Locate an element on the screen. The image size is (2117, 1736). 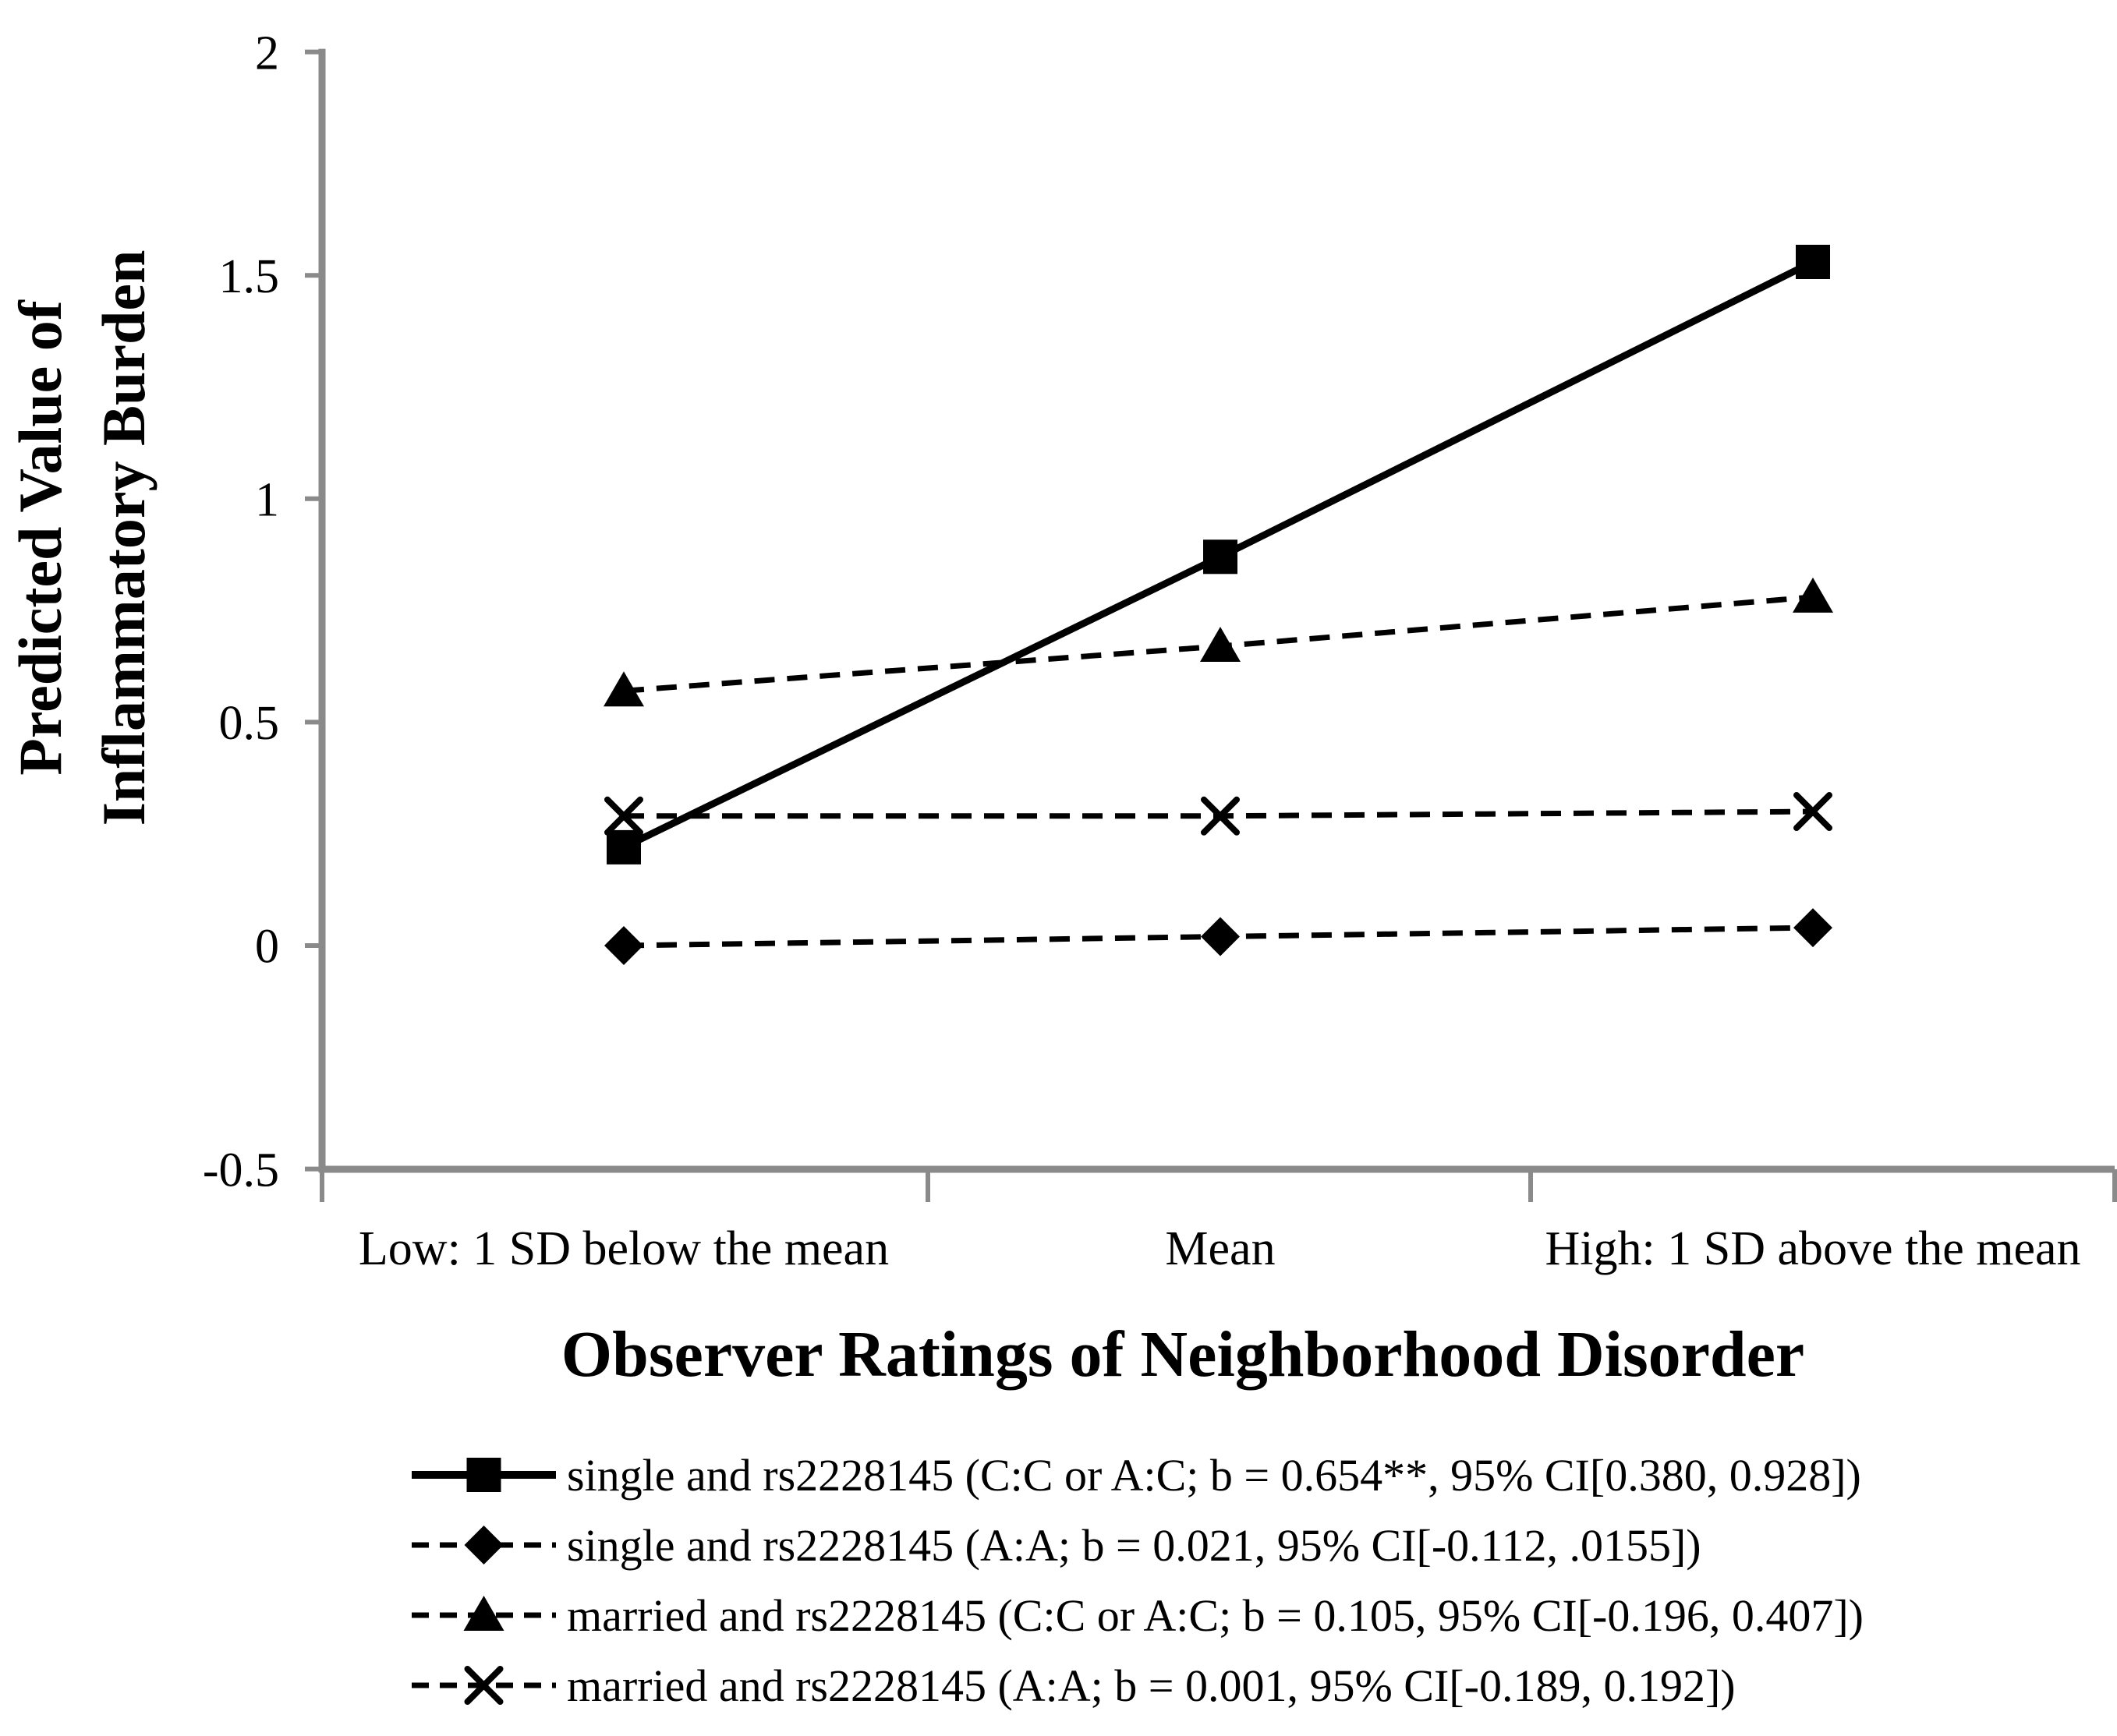
y-tick-label: -0.5 is located at coordinates (241, 1170).